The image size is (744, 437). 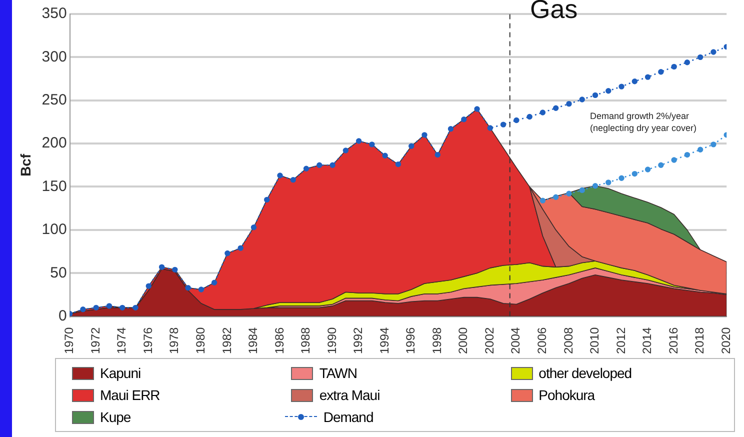 I want to click on x-tick-label: 2000, so click(x=463, y=340).